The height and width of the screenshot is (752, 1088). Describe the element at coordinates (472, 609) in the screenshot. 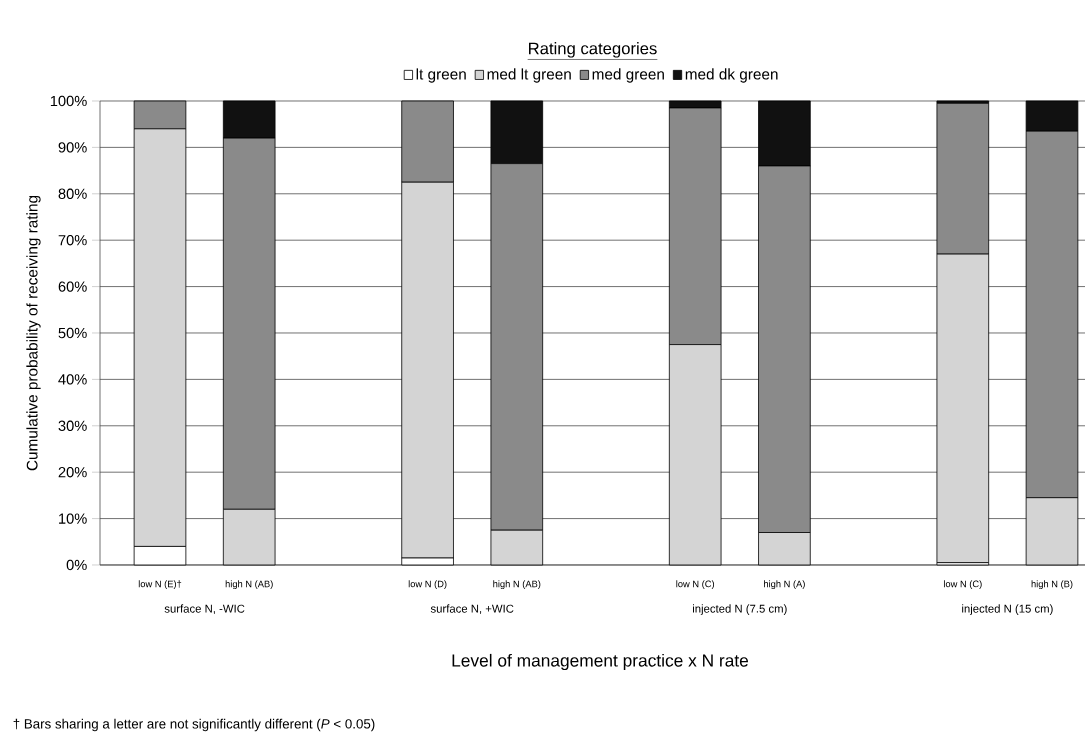

I see `text: surface N, +WIC` at that location.